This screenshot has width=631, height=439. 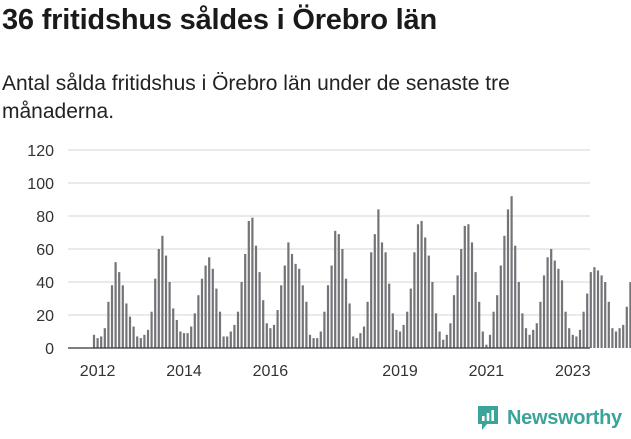 I want to click on x-tick-label: 2016, so click(x=271, y=371).